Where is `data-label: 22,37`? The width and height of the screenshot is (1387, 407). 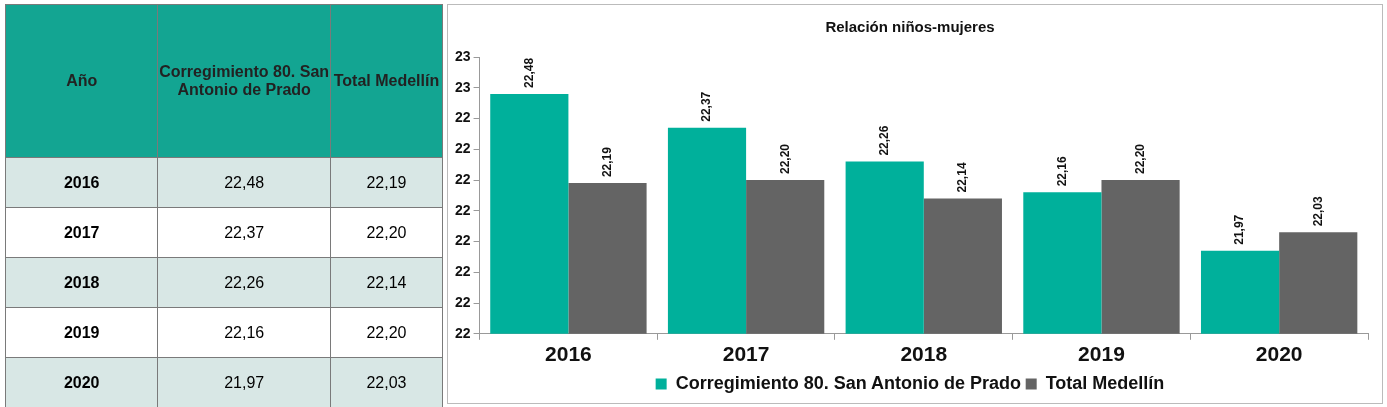 data-label: 22,37 is located at coordinates (706, 106).